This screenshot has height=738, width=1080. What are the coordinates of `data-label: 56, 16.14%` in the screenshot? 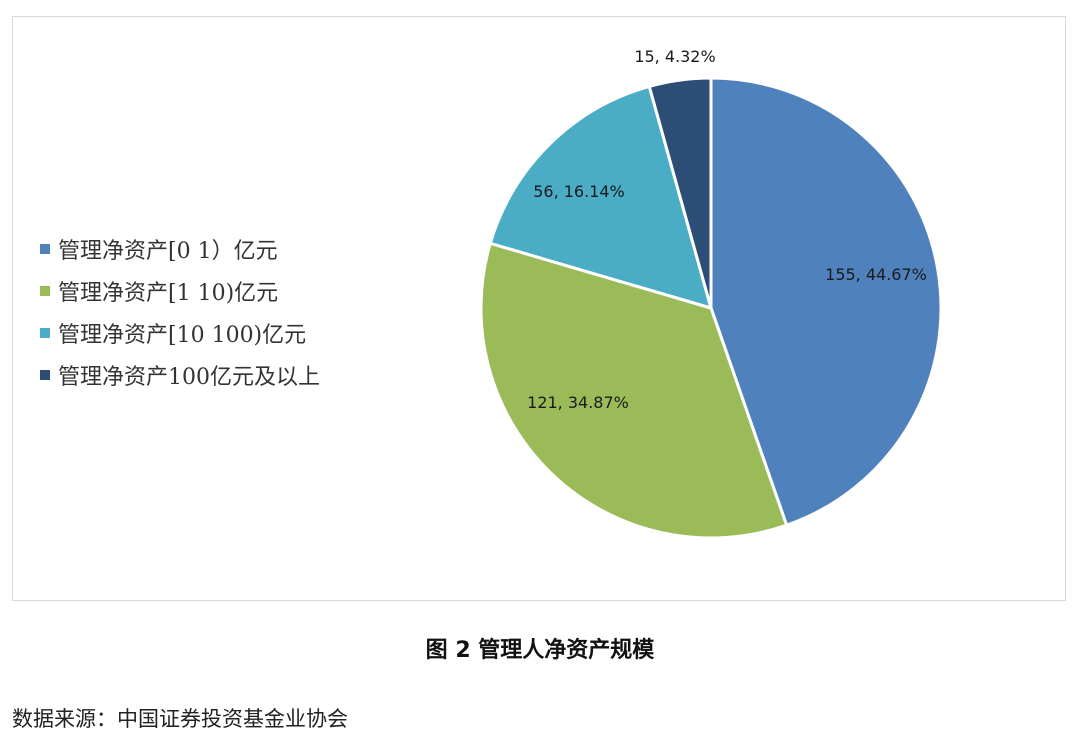 It's located at (579, 191).